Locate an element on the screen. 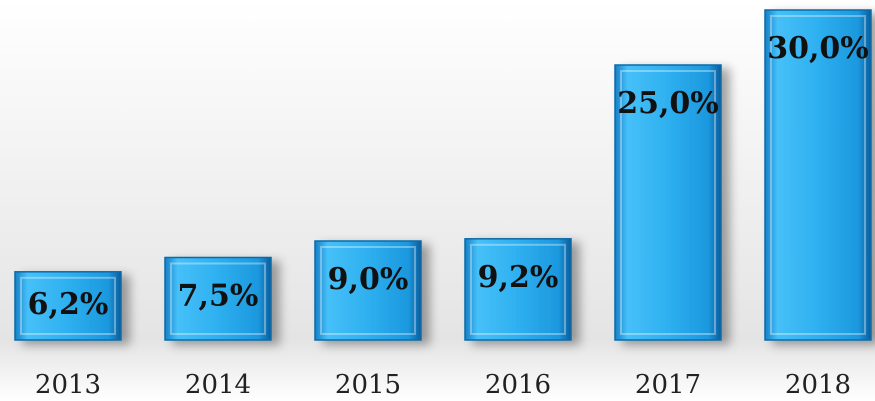  x-tick-label: 2015 is located at coordinates (368, 385).